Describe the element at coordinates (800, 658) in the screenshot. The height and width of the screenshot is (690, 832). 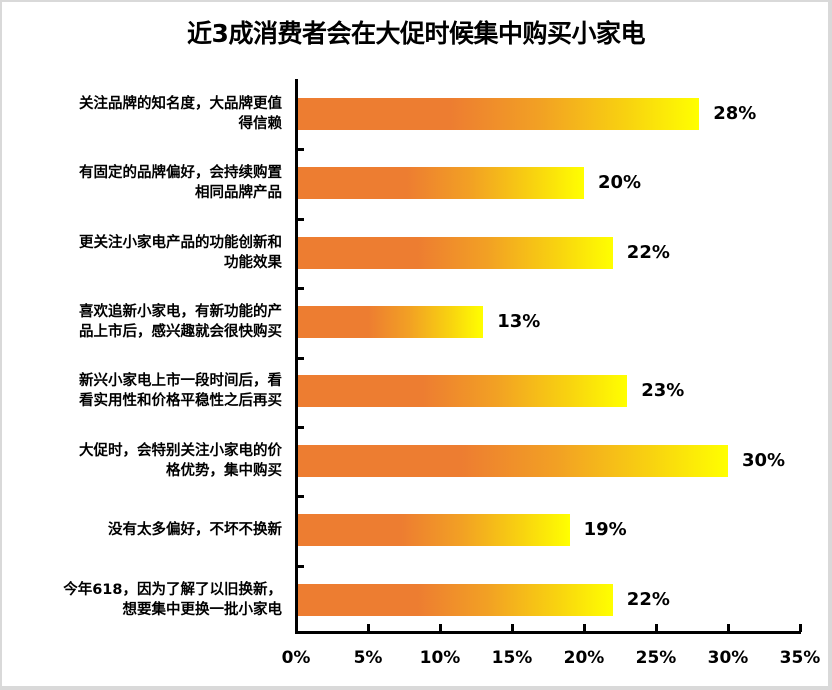
I see `x-tick-label: 35%` at that location.